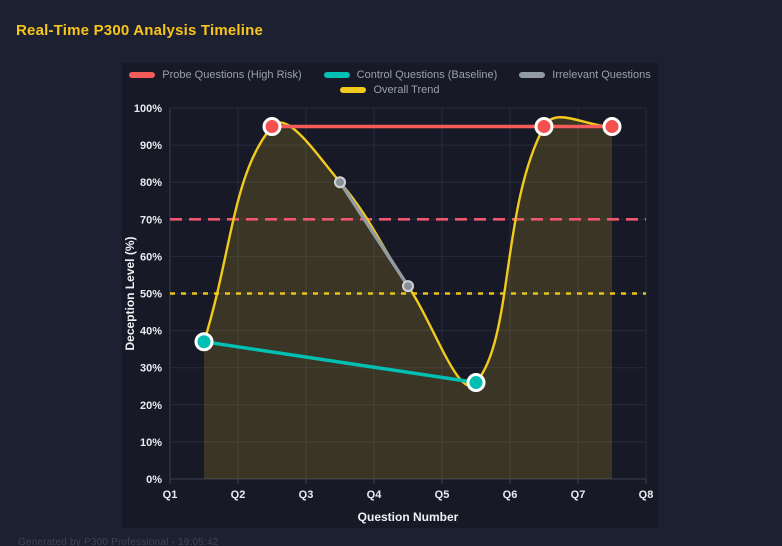 This screenshot has height=546, width=782. What do you see at coordinates (578, 495) in the screenshot?
I see `x-tick-label: Q7` at bounding box center [578, 495].